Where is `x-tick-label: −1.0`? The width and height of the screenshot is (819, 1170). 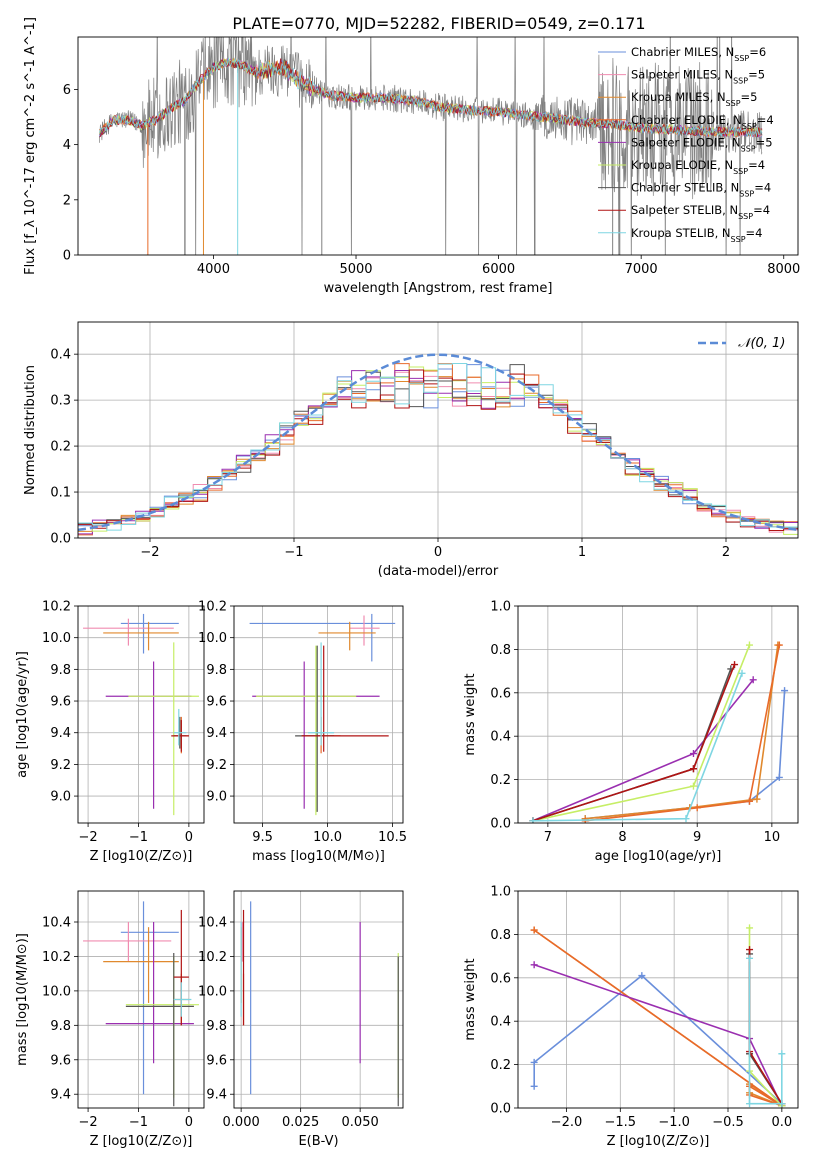
x-tick-label: −1.0 is located at coordinates (674, 1122).